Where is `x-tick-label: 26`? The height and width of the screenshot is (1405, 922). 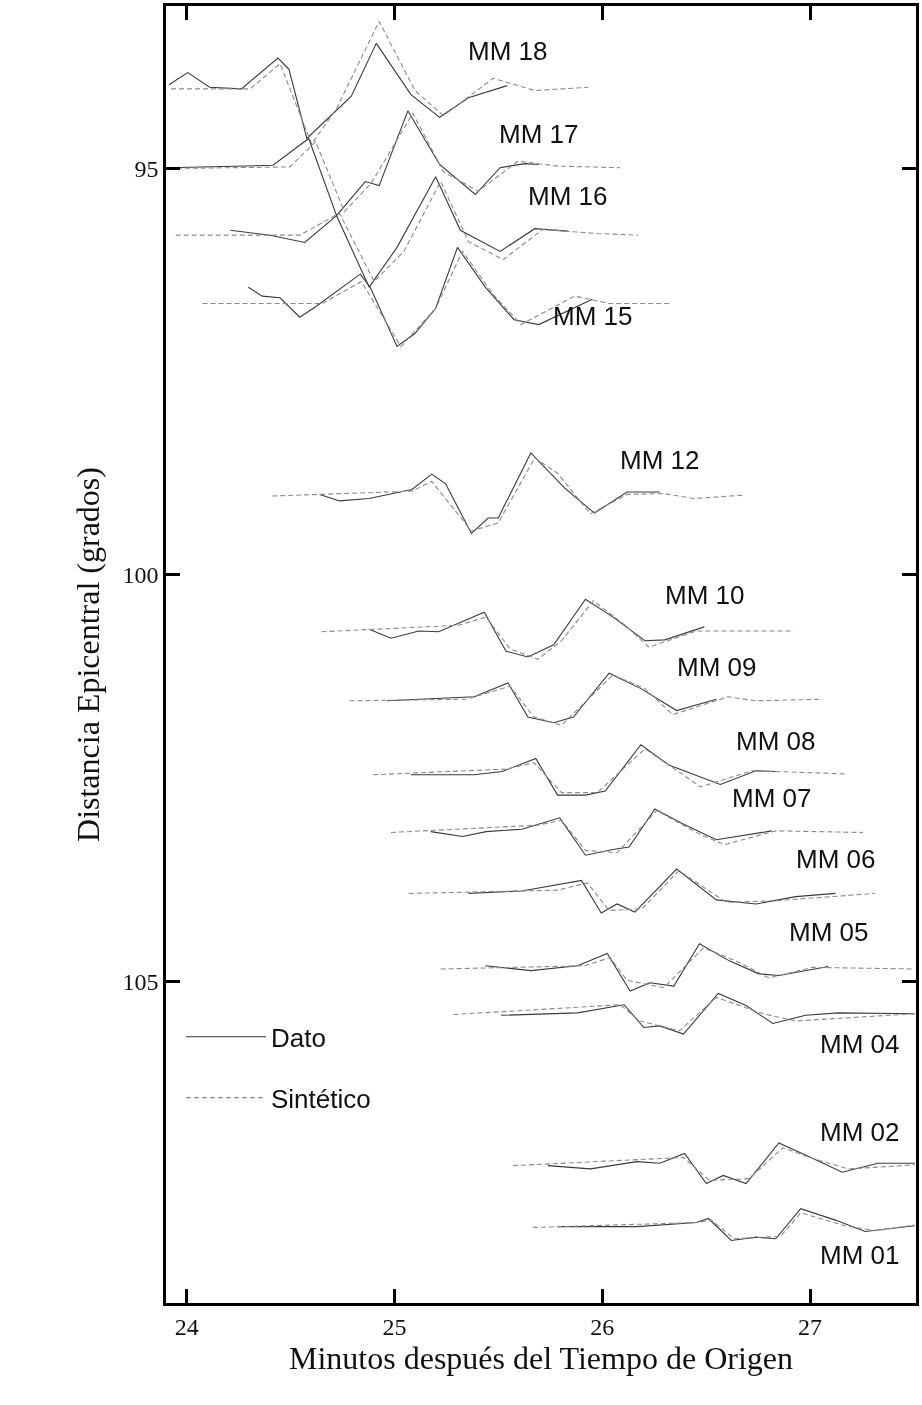 x-tick-label: 26 is located at coordinates (602, 1326).